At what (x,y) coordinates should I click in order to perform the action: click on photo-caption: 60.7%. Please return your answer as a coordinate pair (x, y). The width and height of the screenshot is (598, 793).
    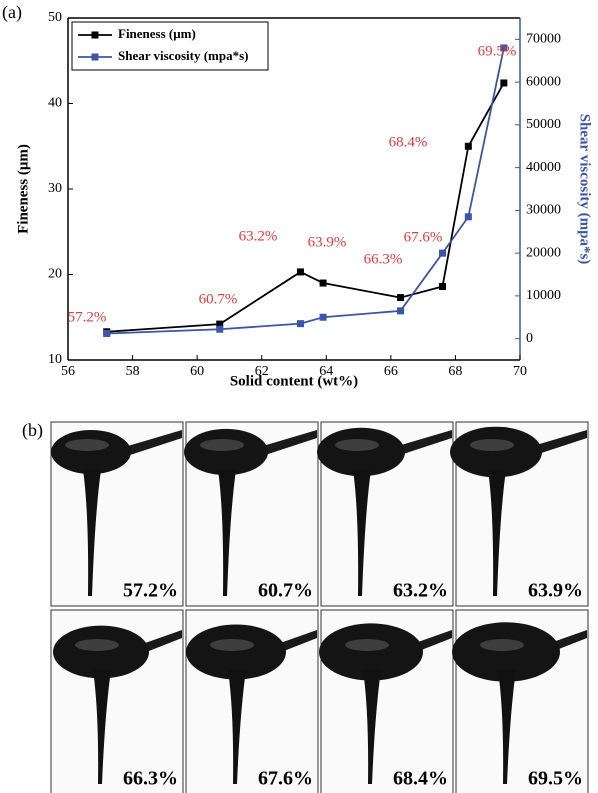
    Looking at the image, I should click on (285, 591).